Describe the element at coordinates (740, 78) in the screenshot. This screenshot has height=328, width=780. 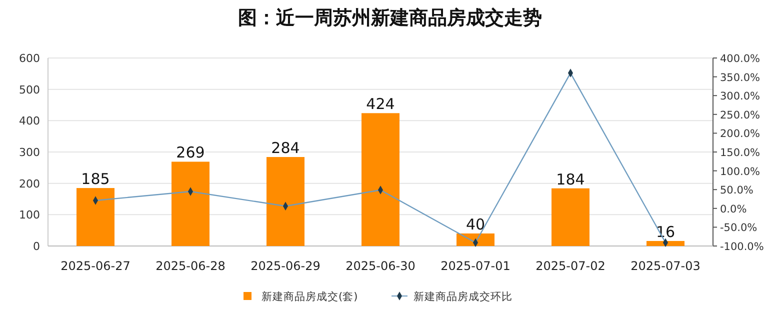
I see `y2-tick-label: 350.0%` at that location.